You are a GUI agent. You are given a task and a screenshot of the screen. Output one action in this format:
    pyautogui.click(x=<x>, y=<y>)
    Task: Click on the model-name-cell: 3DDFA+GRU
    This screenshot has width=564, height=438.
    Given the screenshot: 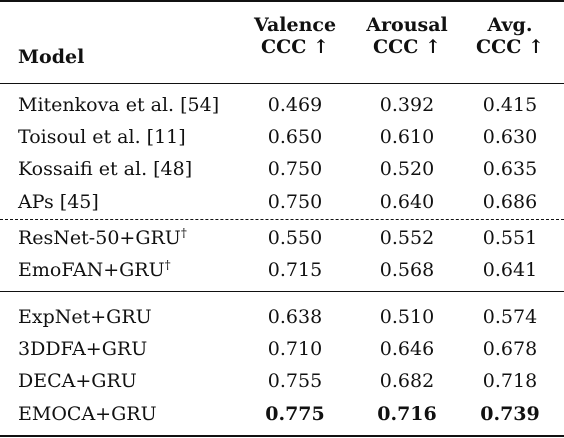 What is the action you would take?
    pyautogui.click(x=82, y=349)
    